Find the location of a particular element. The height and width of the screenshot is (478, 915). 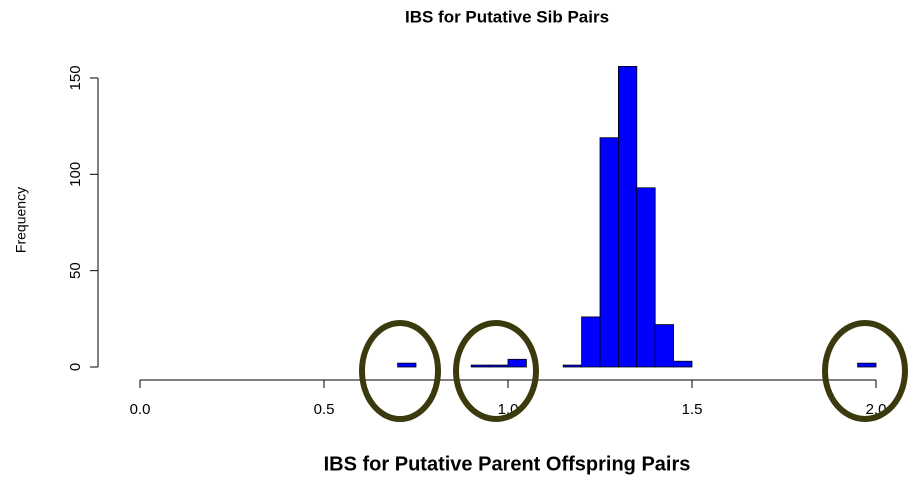

y-axis-label: Frequency is located at coordinates (21, 220).